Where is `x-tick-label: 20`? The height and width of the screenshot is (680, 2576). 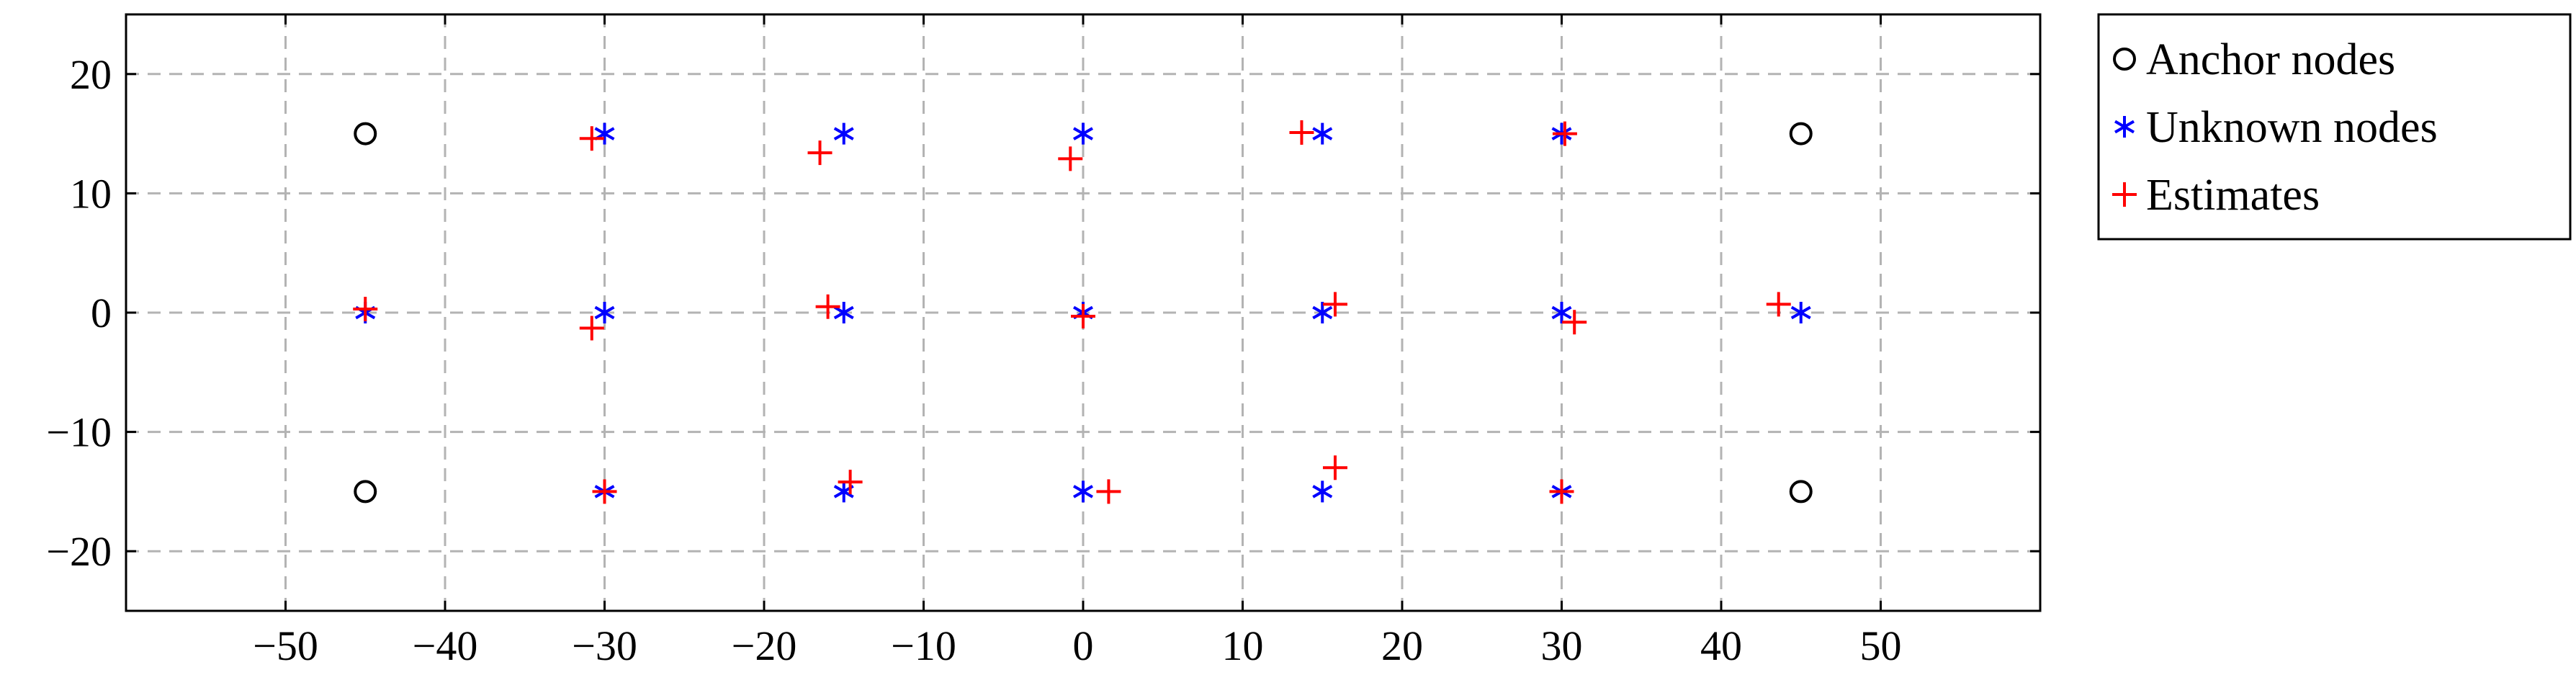
x-tick-label: 20 is located at coordinates (1402, 645).